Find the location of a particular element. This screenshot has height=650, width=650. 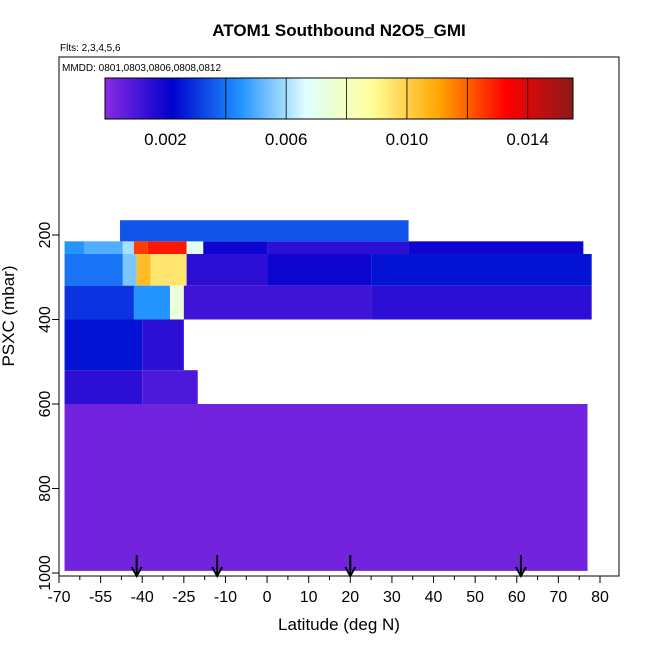

dates-annotation: MMDD: 0801,0803,0806,0808,0812 is located at coordinates (141, 68).